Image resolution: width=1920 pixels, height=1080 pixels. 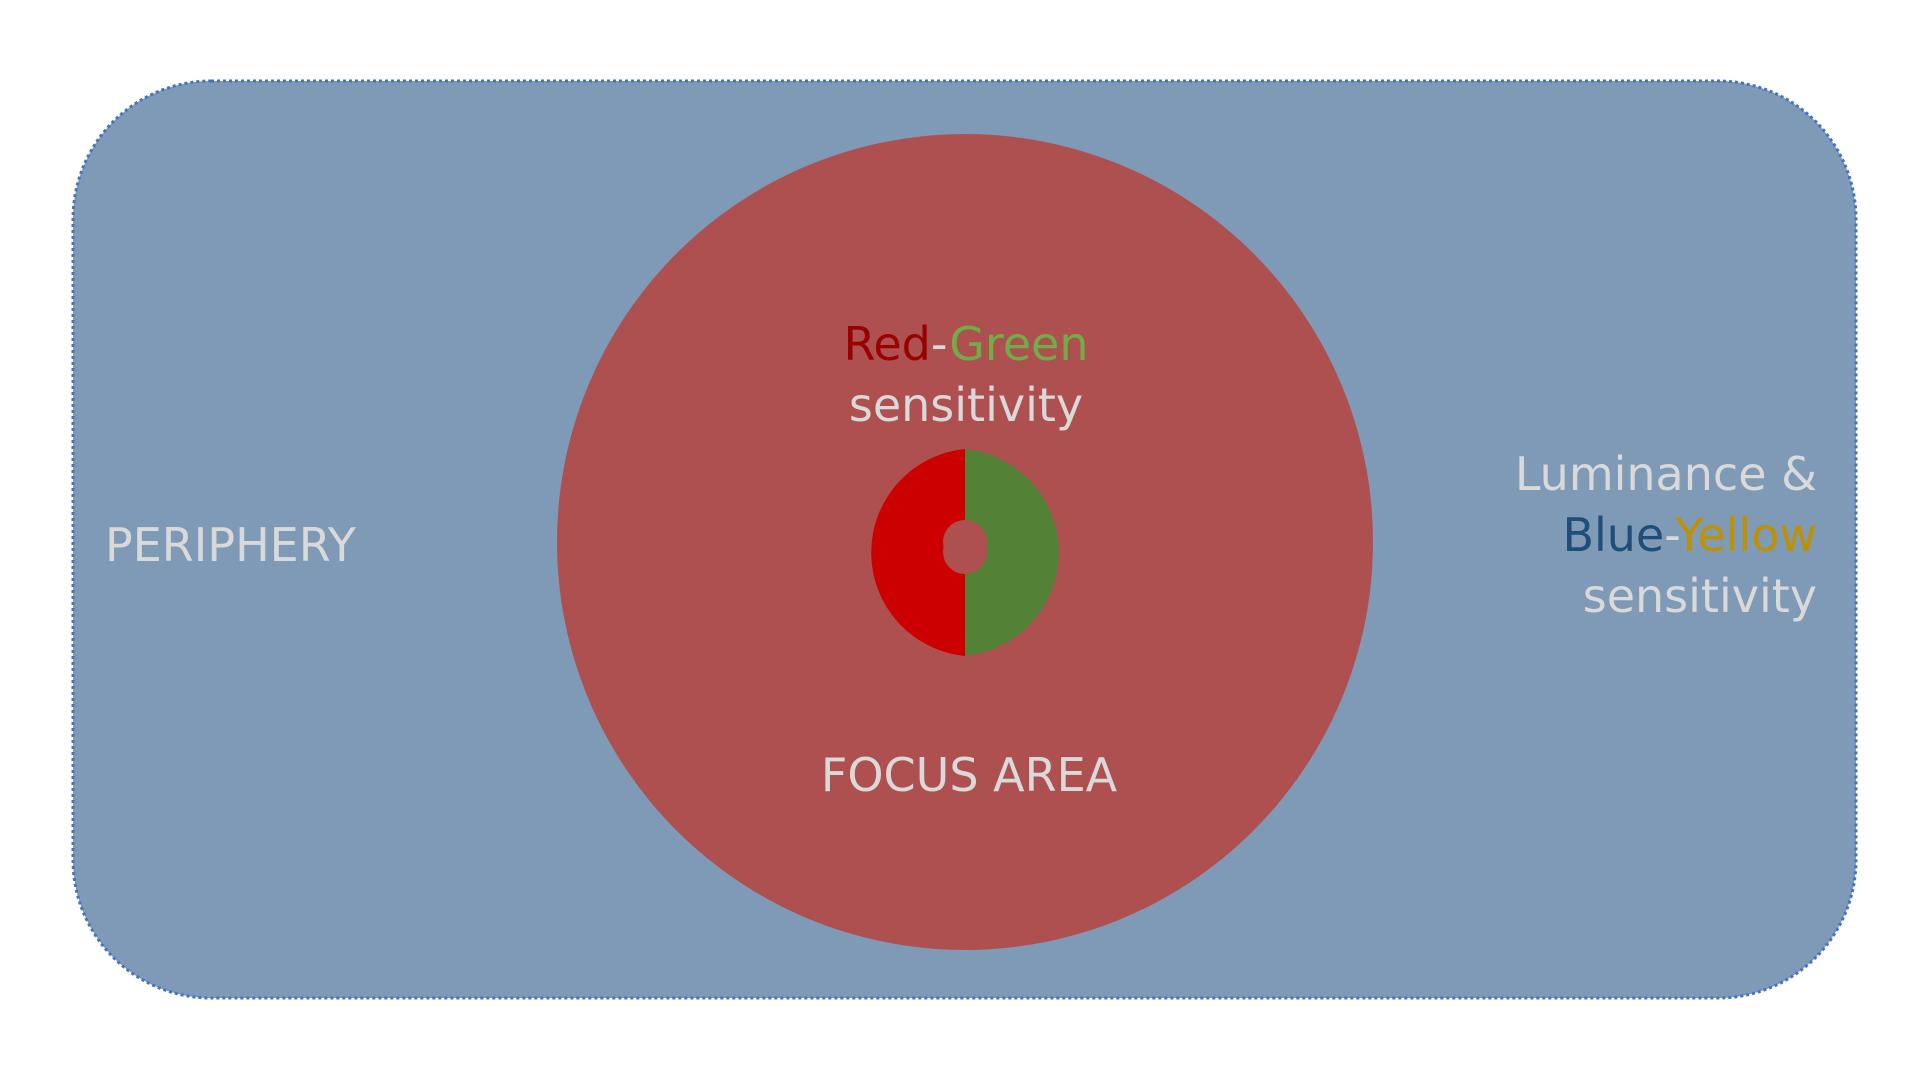 What do you see at coordinates (1019, 344) in the screenshot?
I see `green-word: Green` at bounding box center [1019, 344].